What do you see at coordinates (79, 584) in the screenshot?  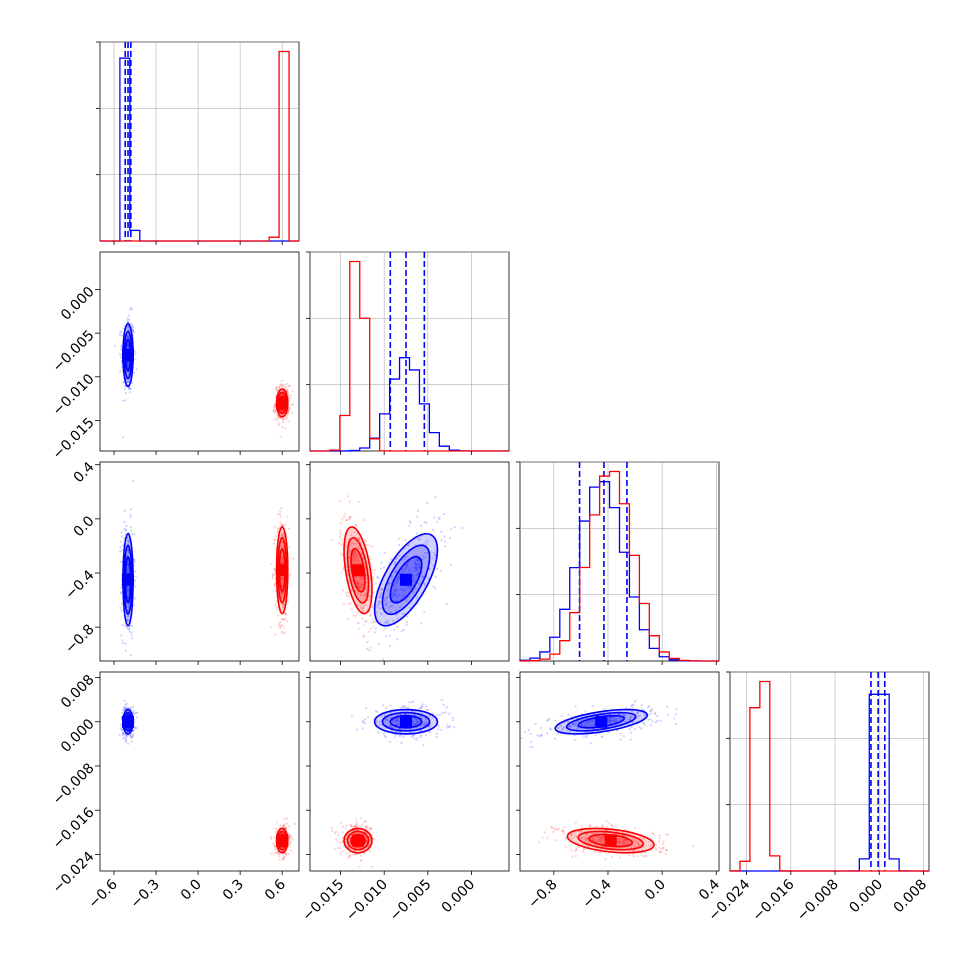 I see `y-tick-label: −0.4` at bounding box center [79, 584].